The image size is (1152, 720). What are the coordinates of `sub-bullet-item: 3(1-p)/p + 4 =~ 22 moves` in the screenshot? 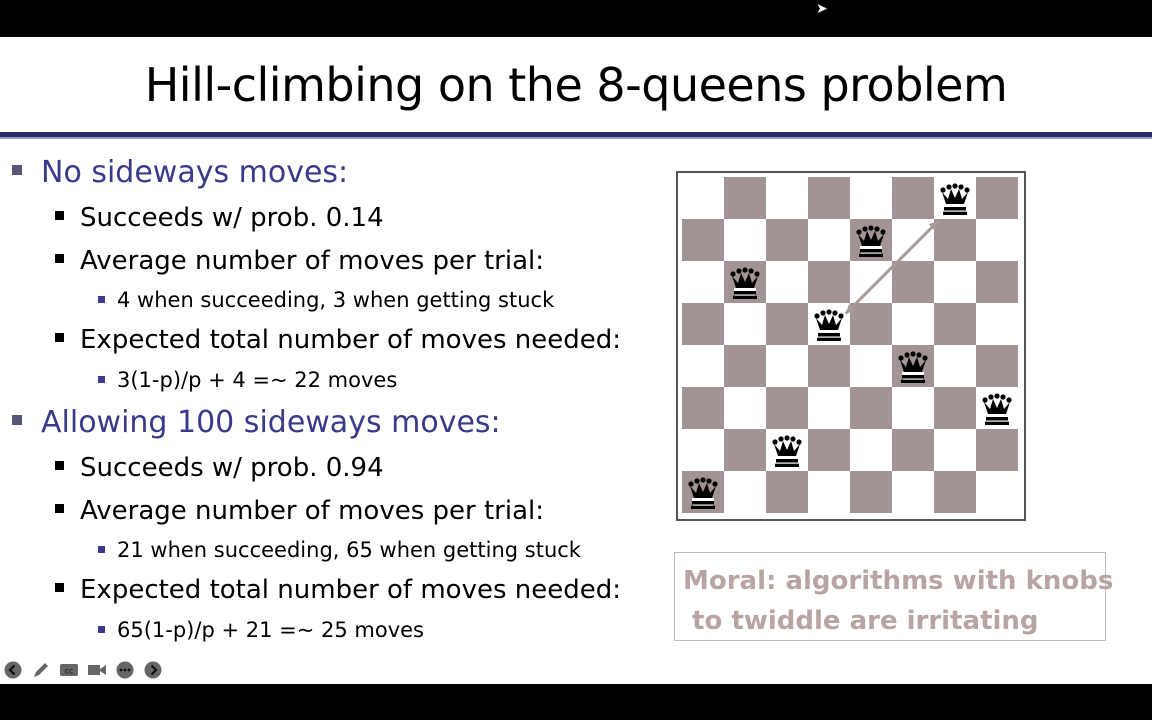 It's located at (247, 380).